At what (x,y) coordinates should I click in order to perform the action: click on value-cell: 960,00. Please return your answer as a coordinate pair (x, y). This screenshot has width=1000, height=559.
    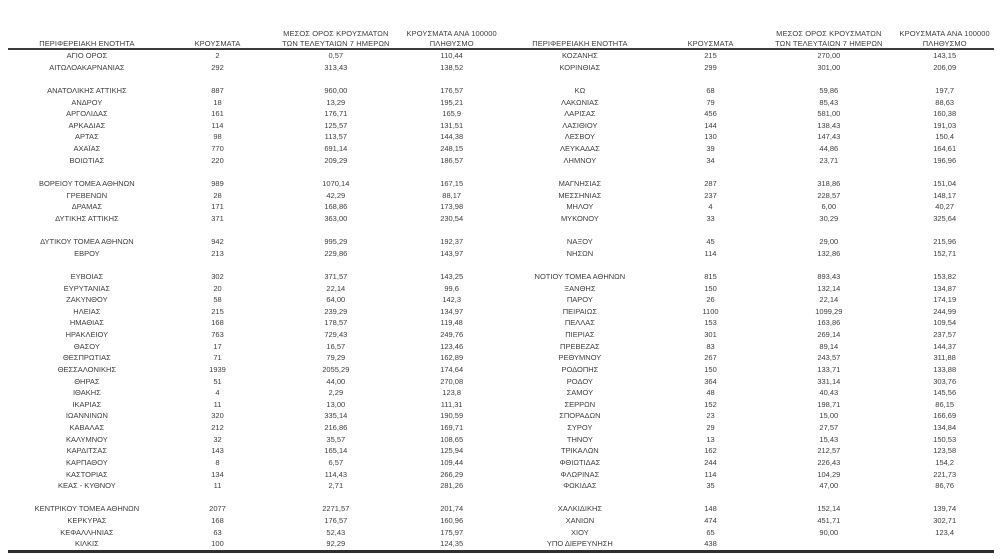
    Looking at the image, I should click on (336, 90).